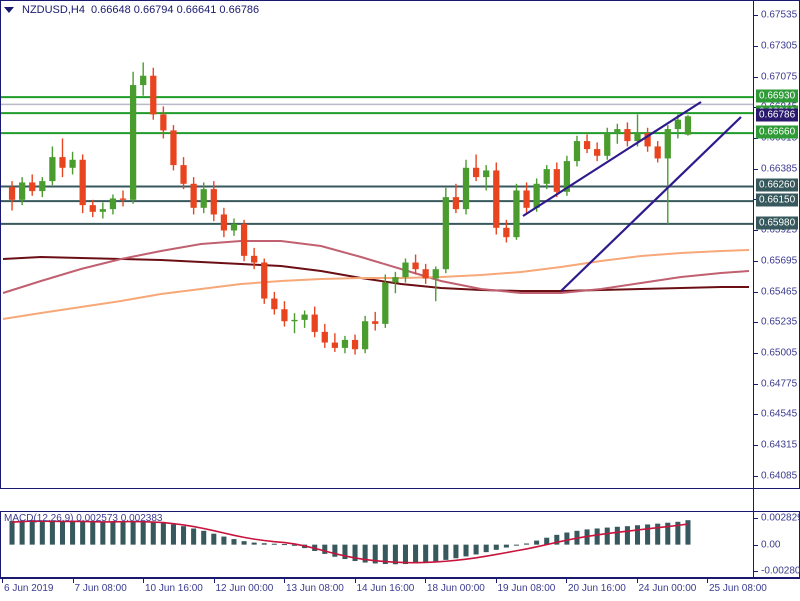 The image size is (800, 601). Describe the element at coordinates (779, 261) in the screenshot. I see `price-axis-label: 0.65695` at that location.